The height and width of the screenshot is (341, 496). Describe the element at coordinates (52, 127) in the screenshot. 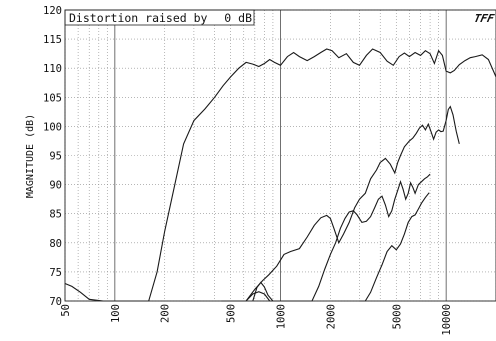

I see `y-tick-label: 100` at that location.